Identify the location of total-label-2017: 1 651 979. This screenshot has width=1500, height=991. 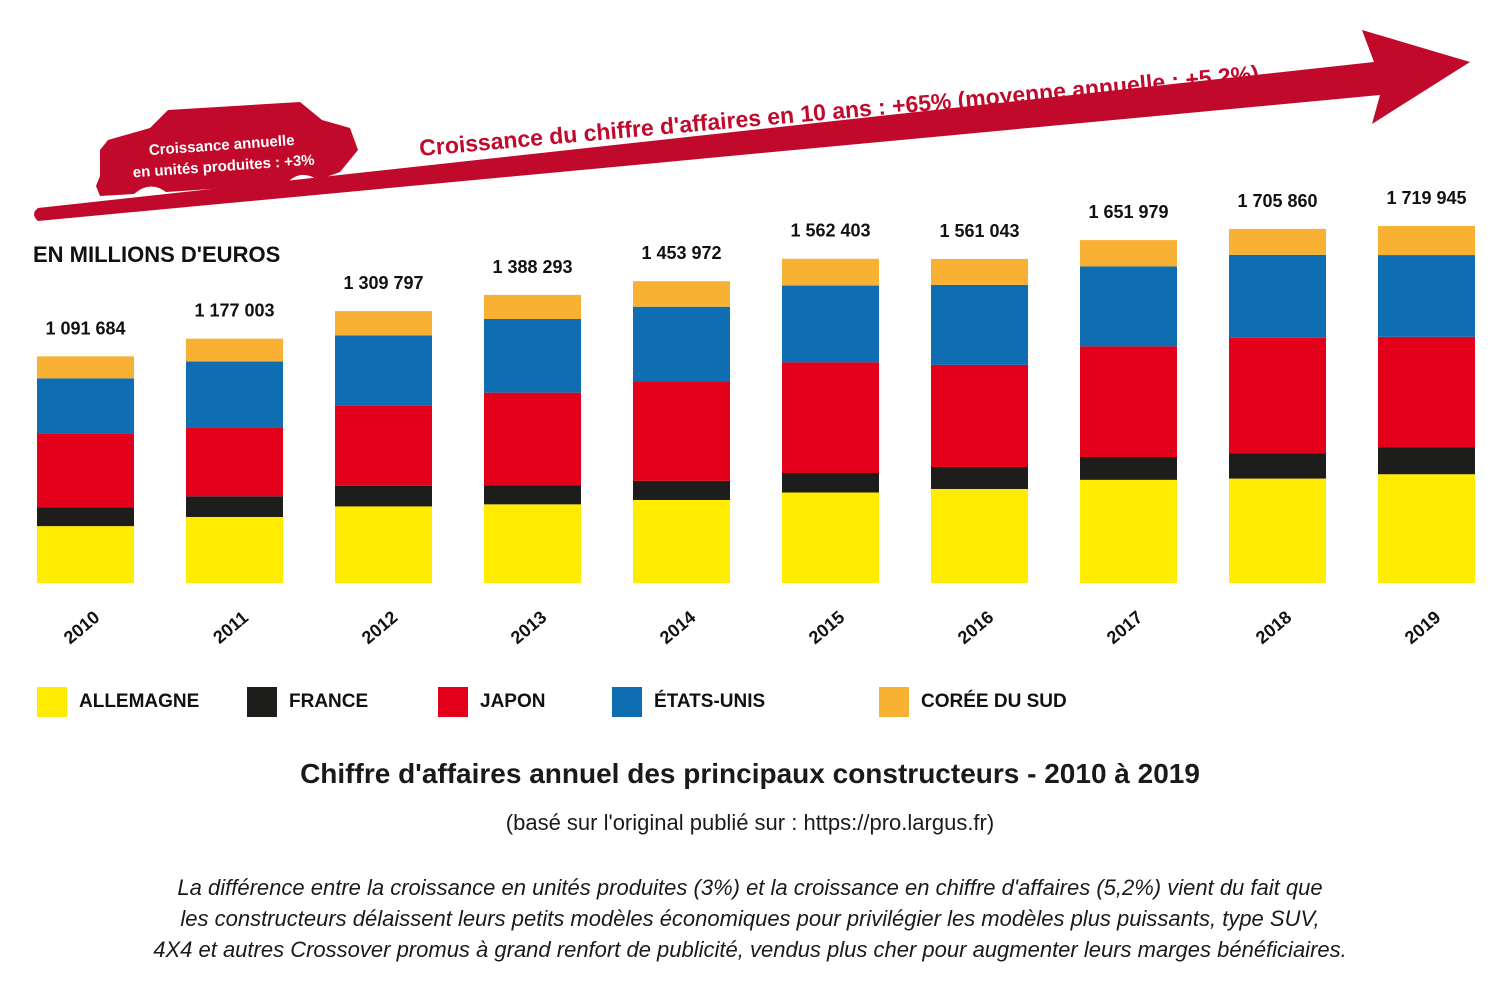
(1128, 212).